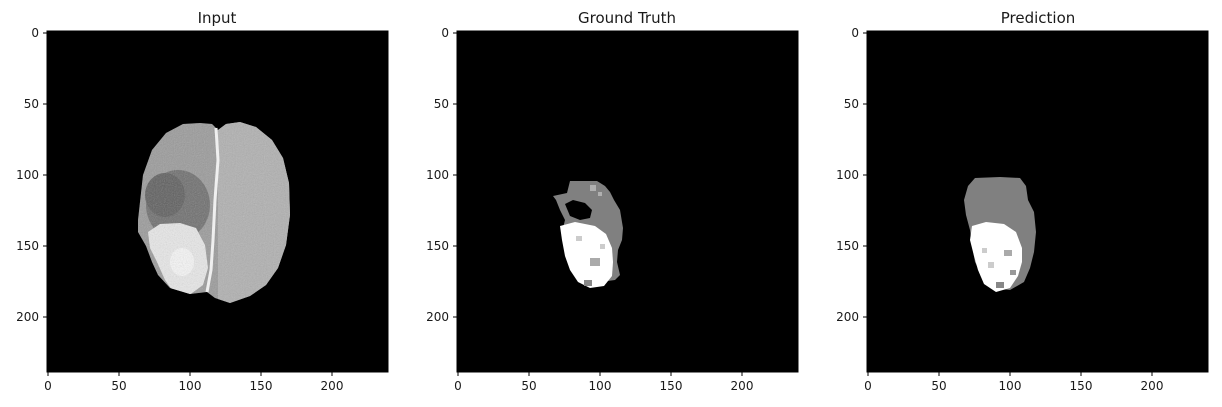 The height and width of the screenshot is (407, 1222). Describe the element at coordinates (217, 18) in the screenshot. I see `panel-title: Input` at that location.